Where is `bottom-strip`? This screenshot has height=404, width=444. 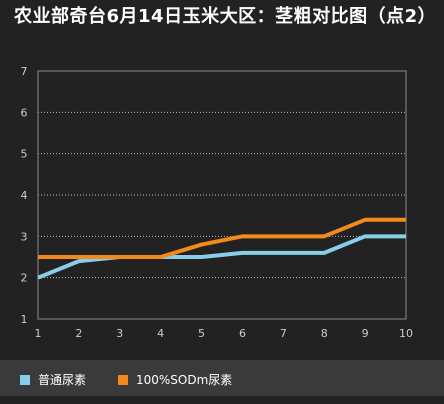 bottom-strip is located at coordinates (222, 400).